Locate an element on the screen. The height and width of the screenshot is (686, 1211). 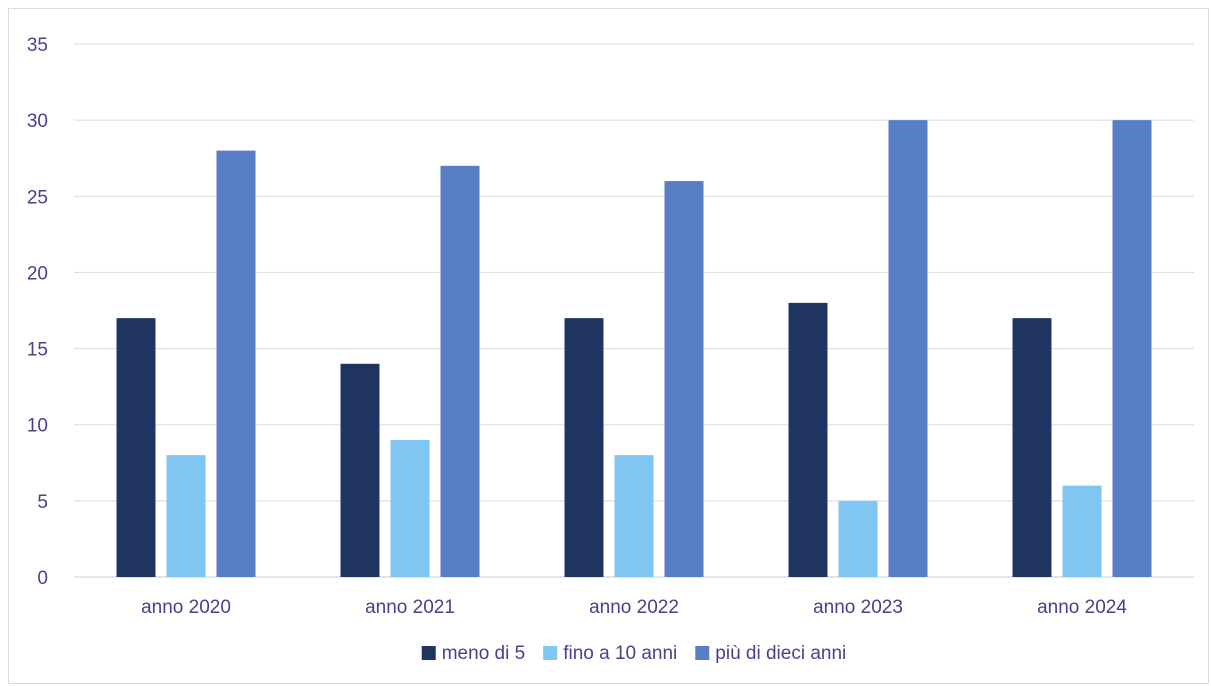
x-category-label: anno 2021 is located at coordinates (410, 607).